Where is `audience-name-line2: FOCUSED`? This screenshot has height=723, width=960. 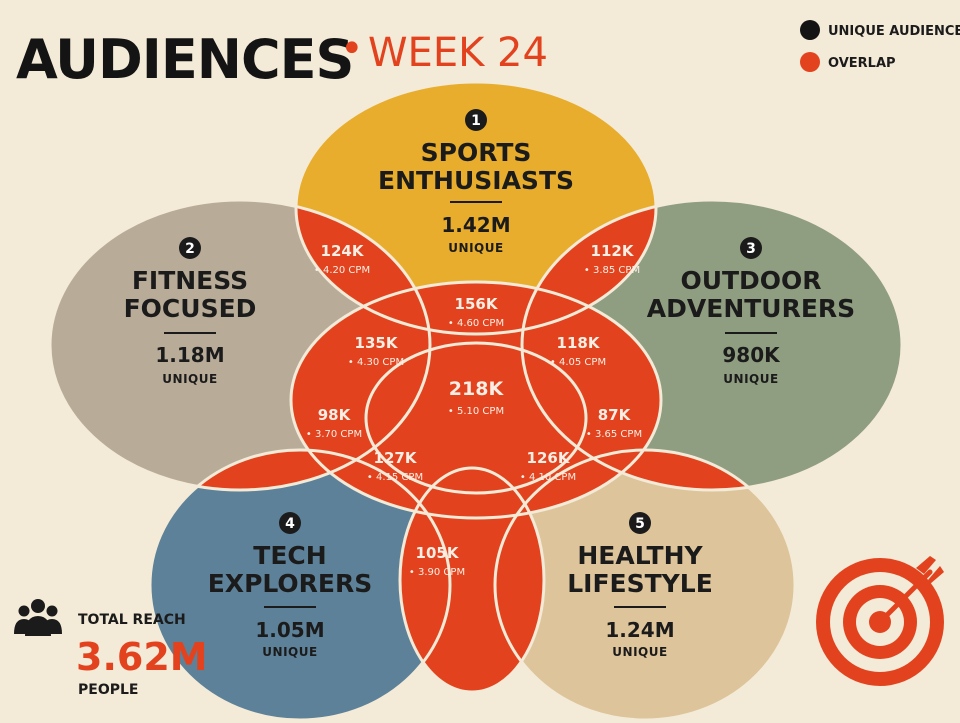 audience-name-line2: FOCUSED is located at coordinates (190, 308).